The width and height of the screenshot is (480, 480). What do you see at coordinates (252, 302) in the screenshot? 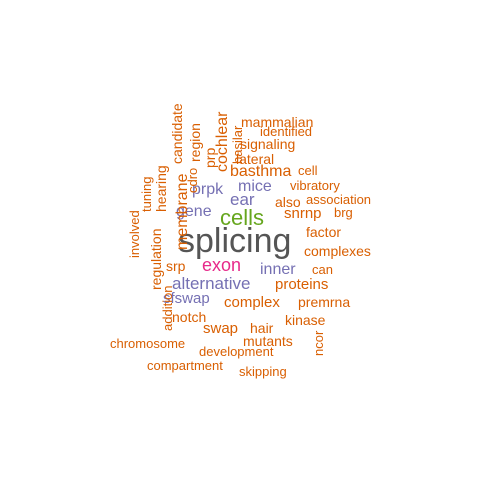
I see `word-complex: complex` at bounding box center [252, 302].